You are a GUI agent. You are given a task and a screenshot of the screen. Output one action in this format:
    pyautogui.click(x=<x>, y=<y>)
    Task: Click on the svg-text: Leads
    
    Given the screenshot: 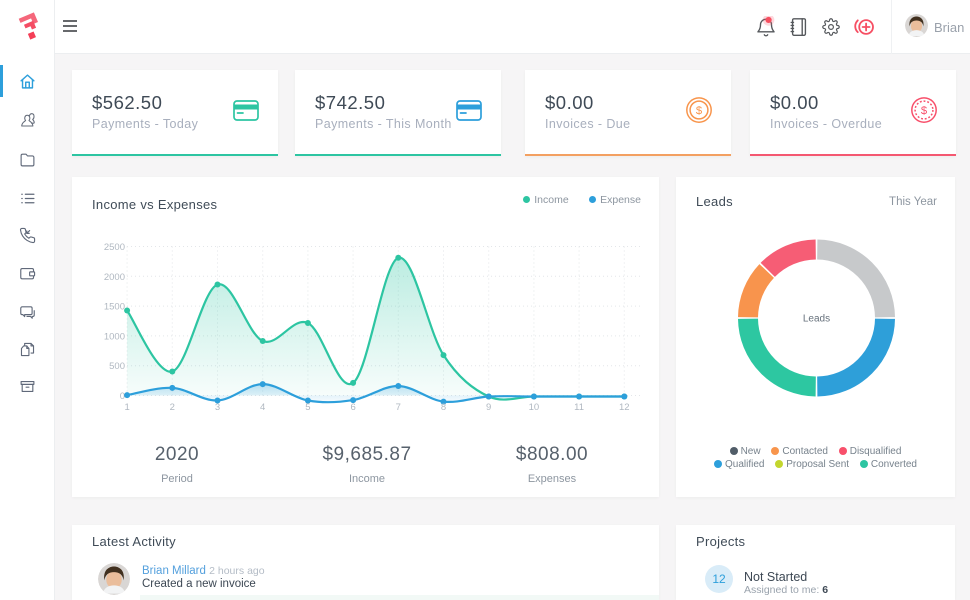 What is the action you would take?
    pyautogui.click(x=816, y=319)
    